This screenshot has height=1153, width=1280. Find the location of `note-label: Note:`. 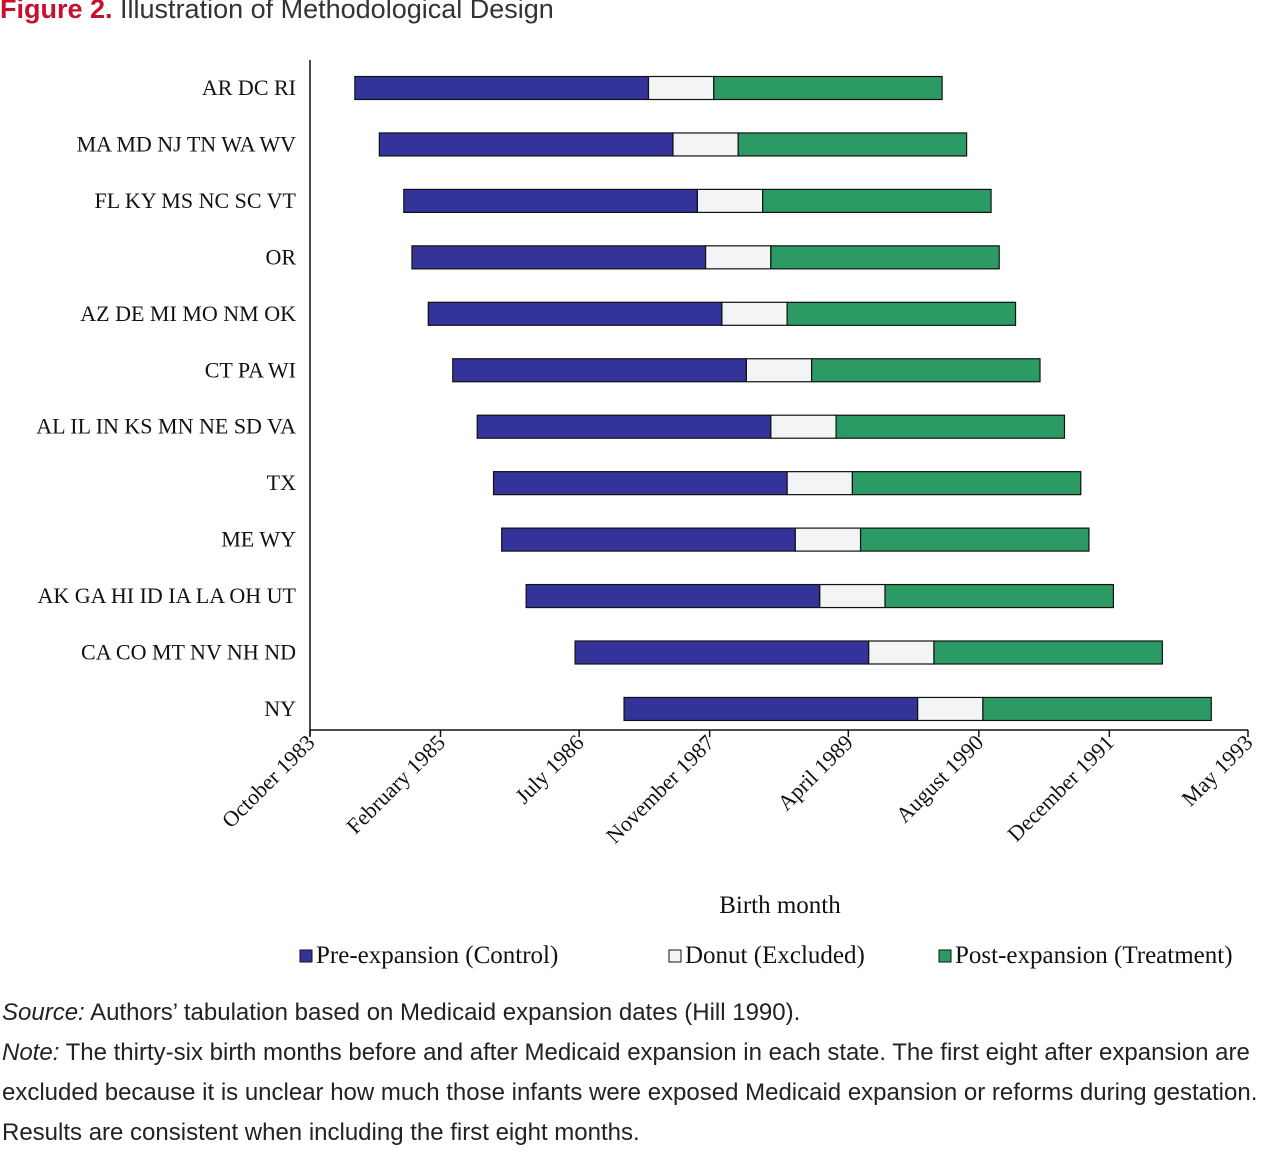

note-label: Note: is located at coordinates (31, 1052).